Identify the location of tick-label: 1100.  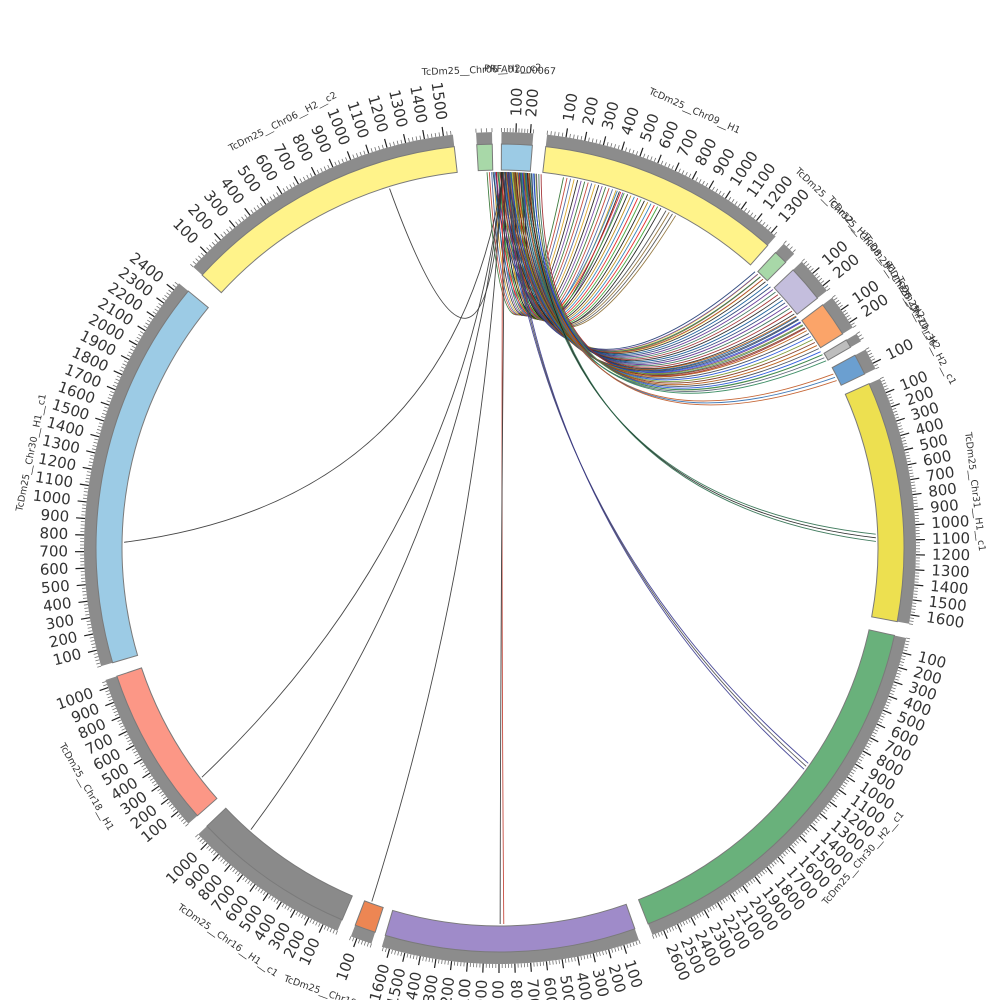
(464, 989).